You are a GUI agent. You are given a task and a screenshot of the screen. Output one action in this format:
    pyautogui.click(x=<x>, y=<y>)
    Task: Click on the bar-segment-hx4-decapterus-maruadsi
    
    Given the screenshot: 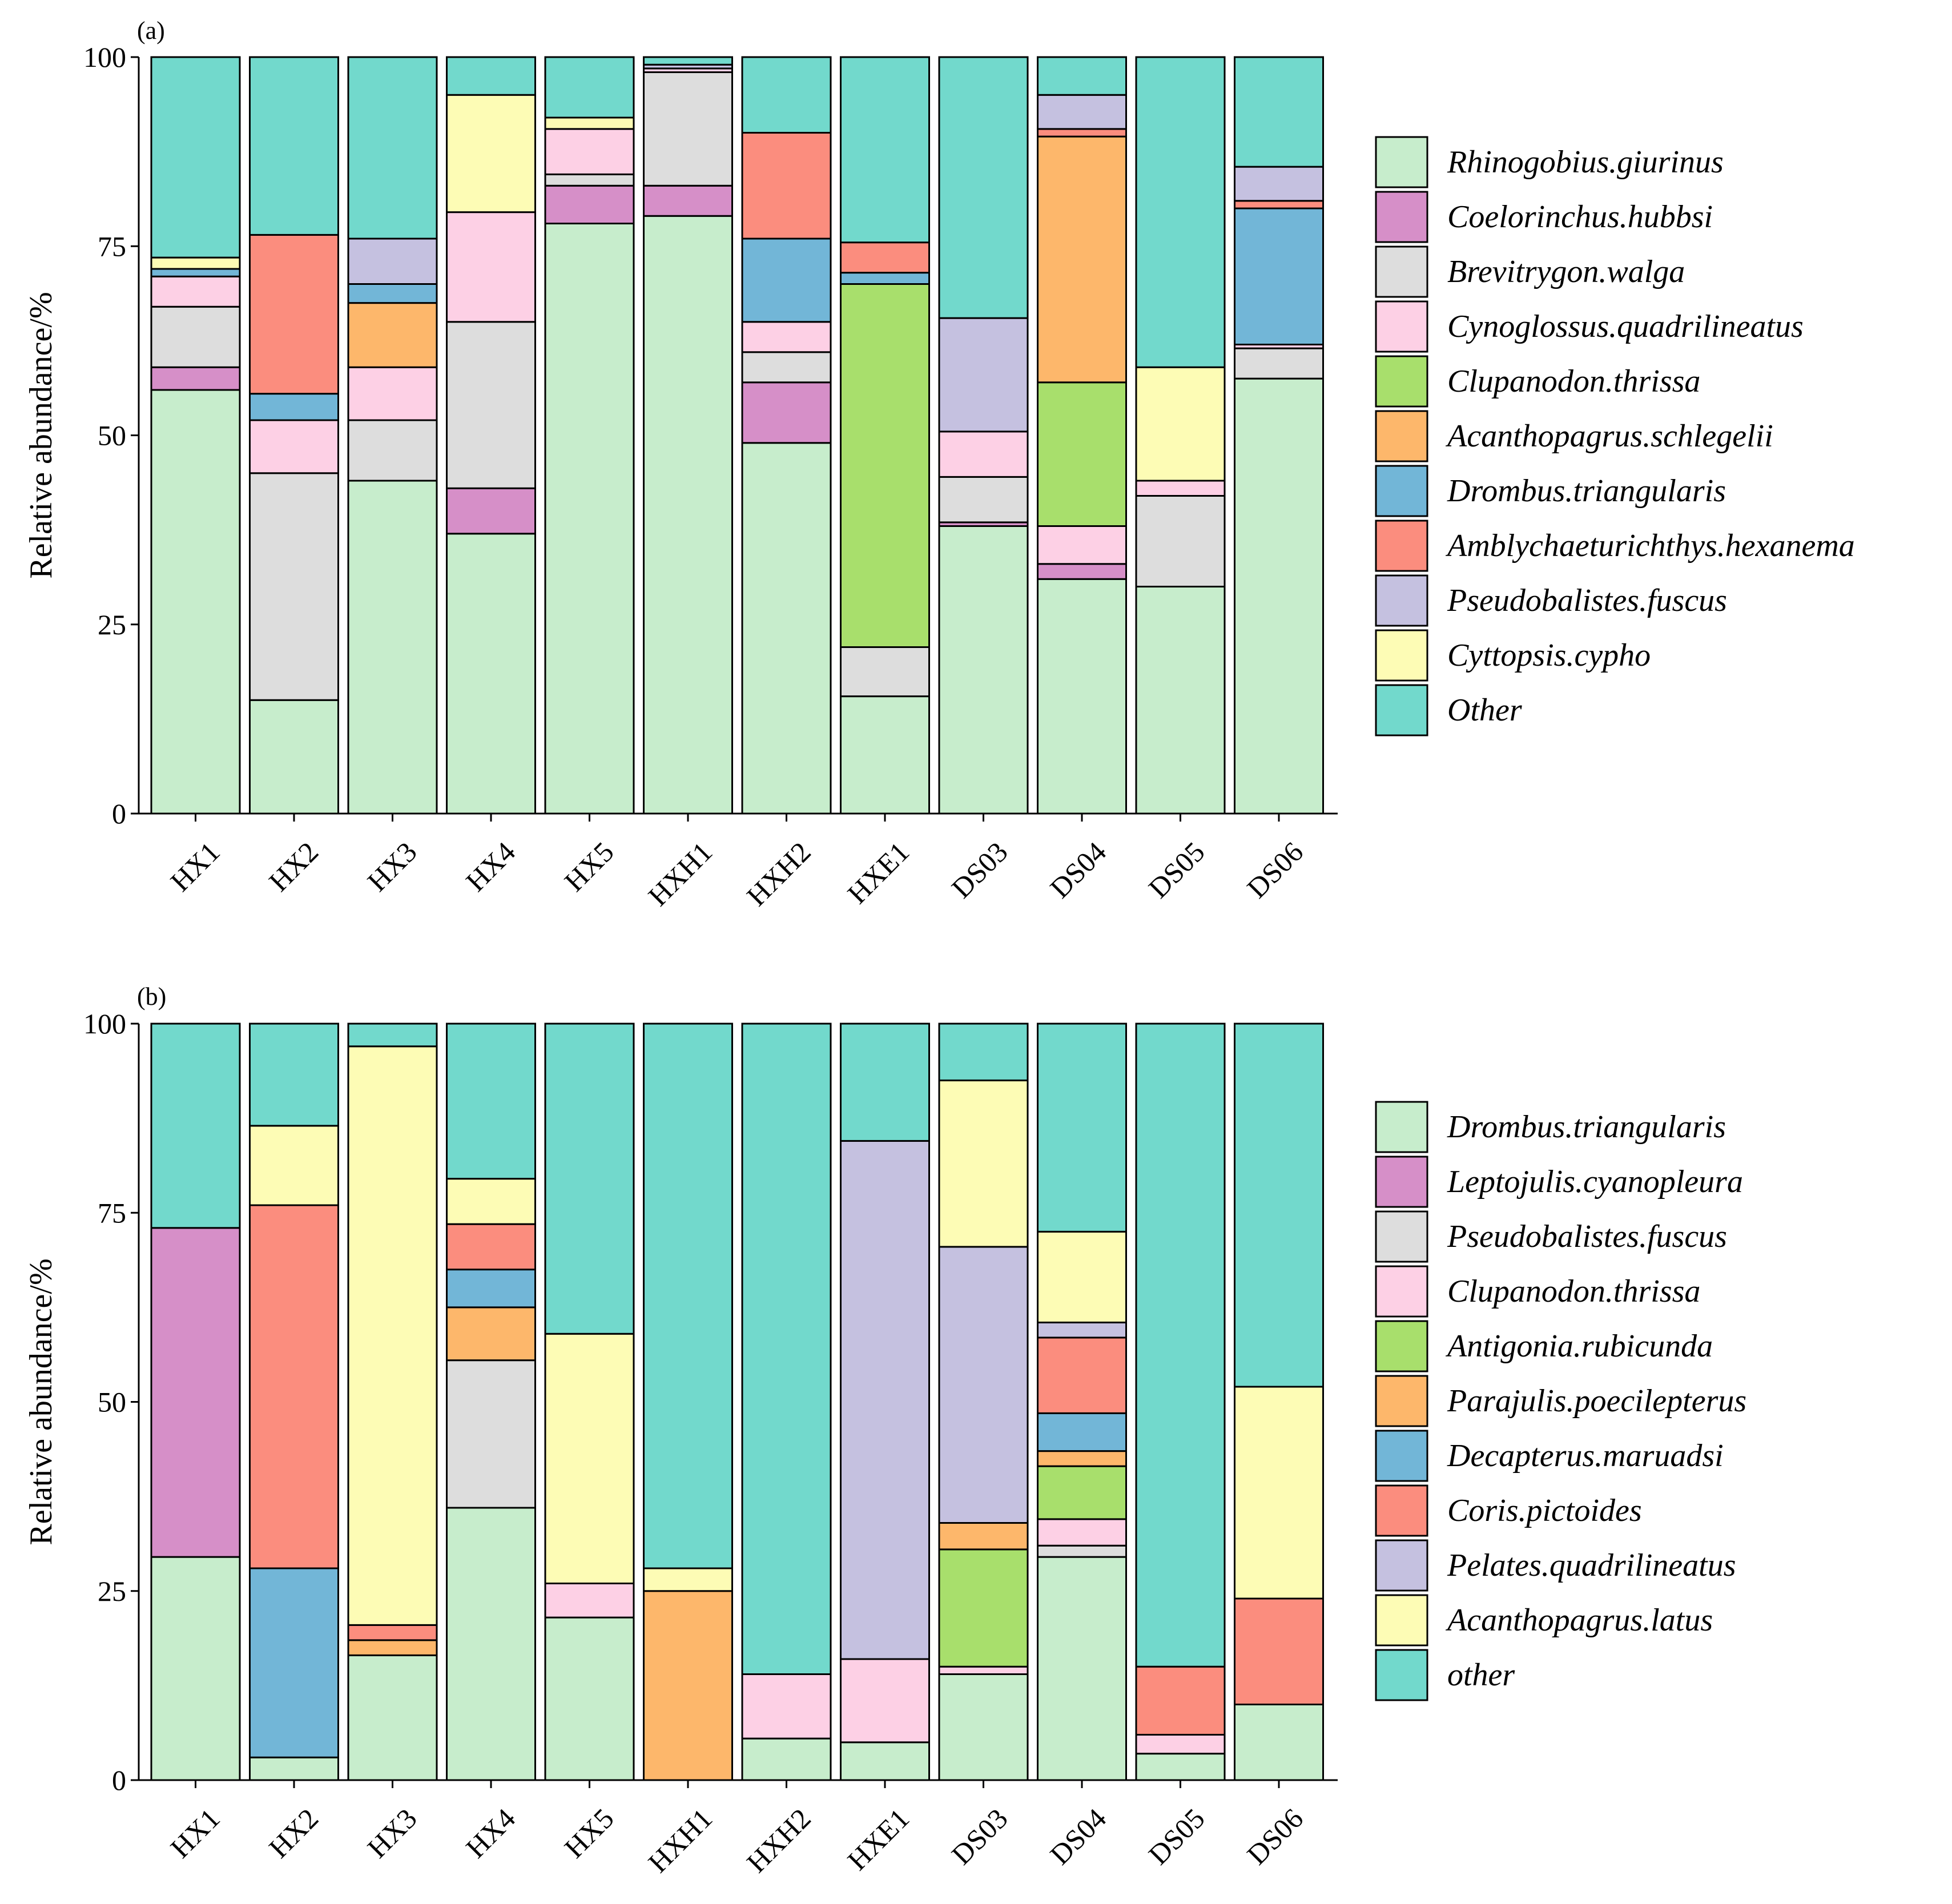 What is the action you would take?
    pyautogui.click(x=491, y=1289)
    